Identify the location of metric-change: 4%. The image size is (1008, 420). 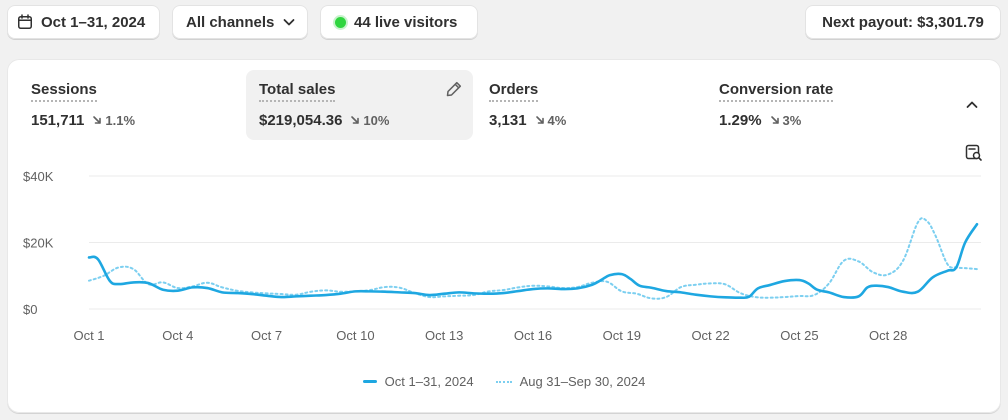
(551, 120).